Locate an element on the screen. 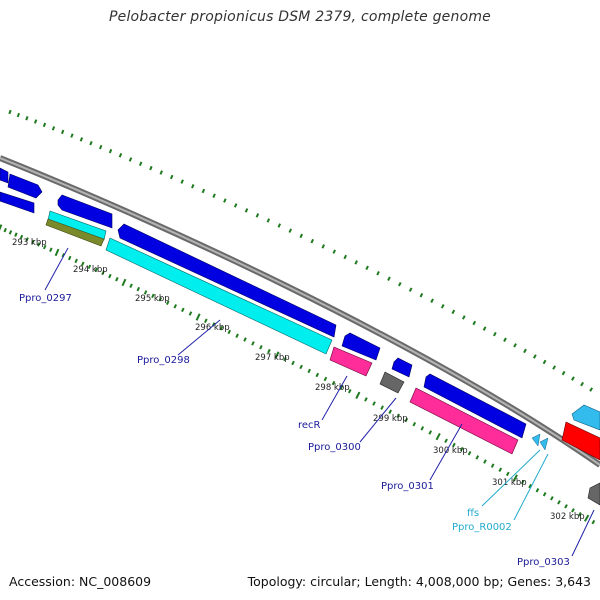 The image size is (600, 600). gene-label: Ppro_R0002 is located at coordinates (482, 527).